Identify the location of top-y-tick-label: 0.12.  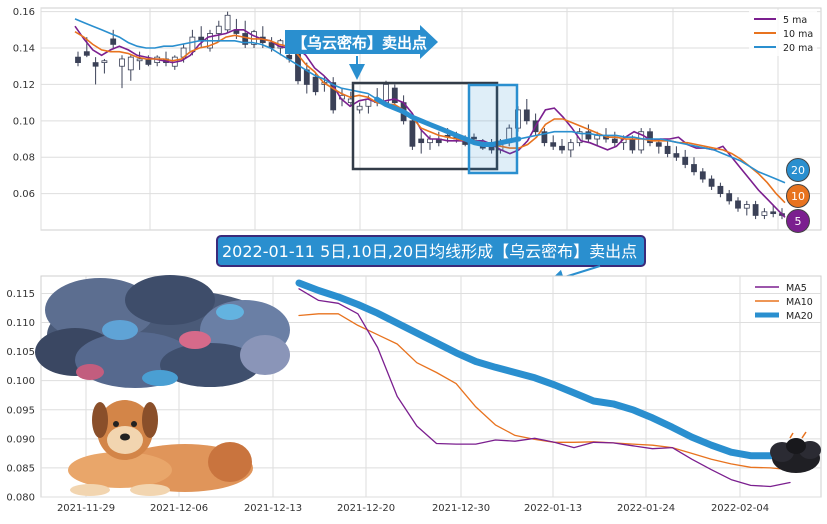
(24, 85).